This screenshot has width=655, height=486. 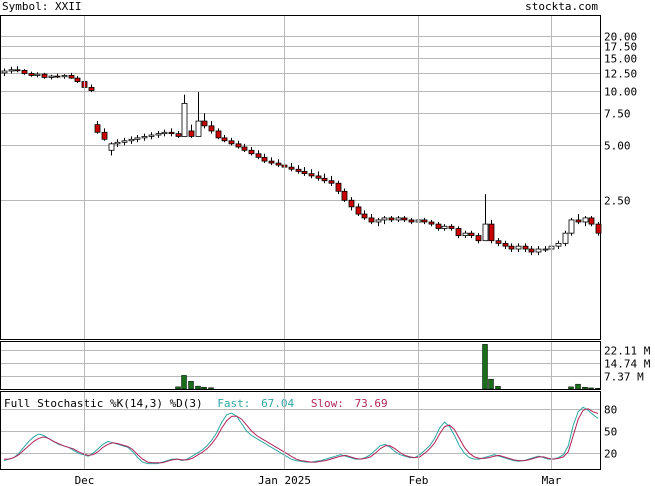 I want to click on volume-axis: 22.11 M14.74 M7.37 M, so click(x=627, y=364).